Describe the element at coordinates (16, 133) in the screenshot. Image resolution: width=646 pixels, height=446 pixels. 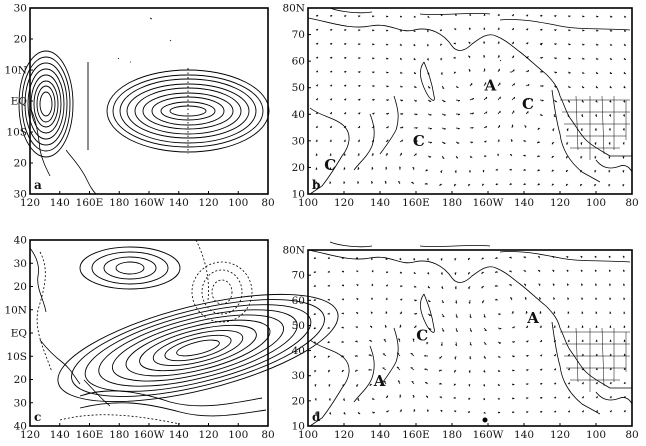
I see `y-tick-label: 10S` at that location.